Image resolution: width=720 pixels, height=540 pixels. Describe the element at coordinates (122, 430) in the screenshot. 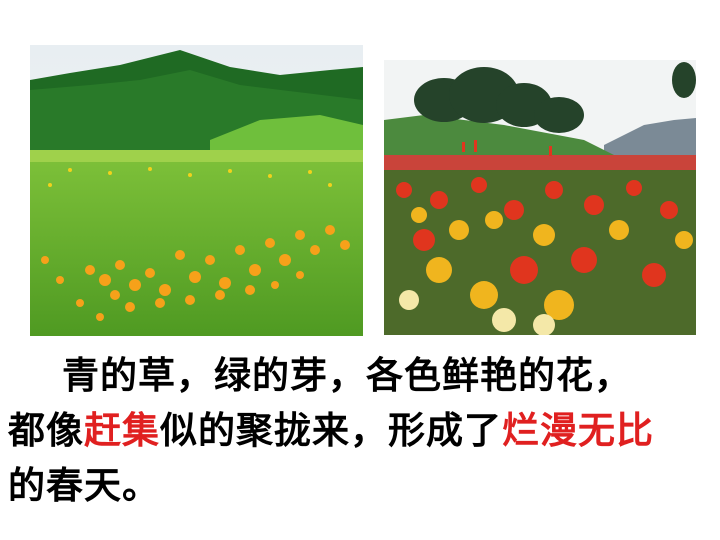

I see `highlight-ganji: 赶集` at that location.